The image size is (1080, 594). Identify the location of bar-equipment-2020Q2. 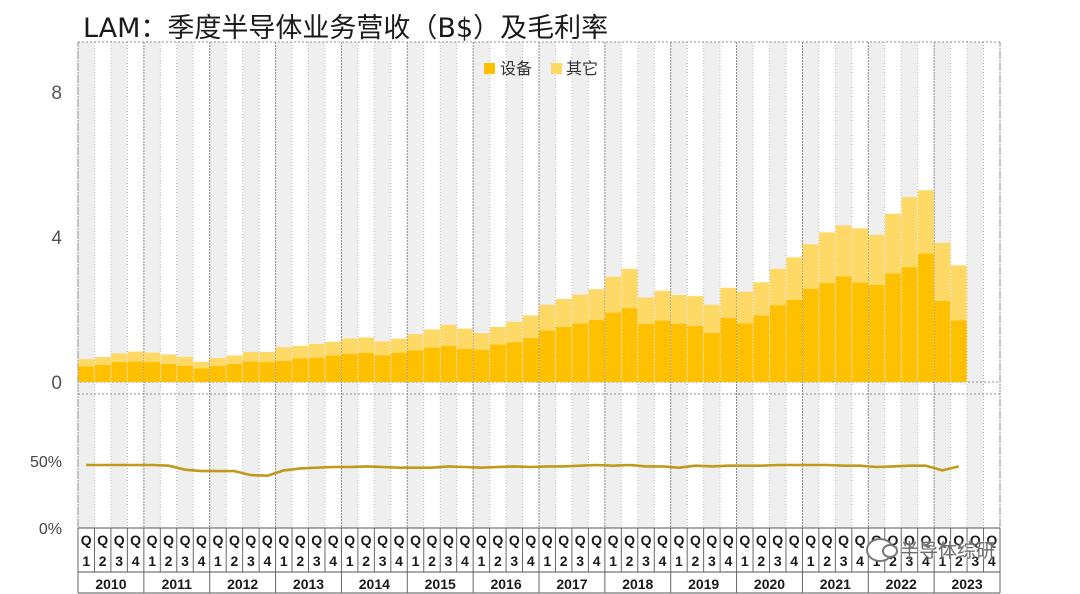
(761, 348).